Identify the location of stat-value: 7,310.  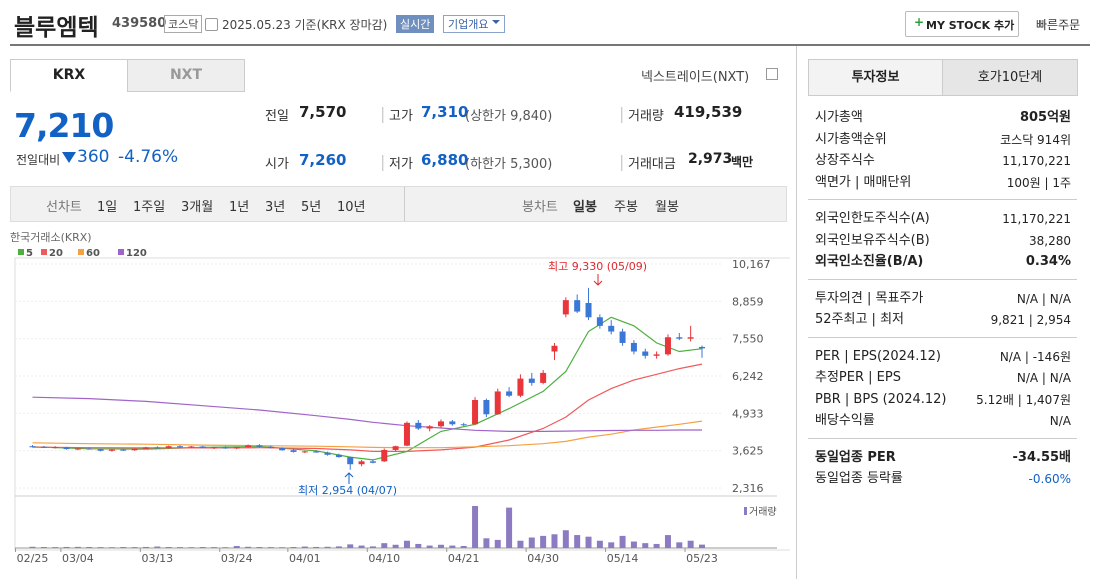
(445, 112).